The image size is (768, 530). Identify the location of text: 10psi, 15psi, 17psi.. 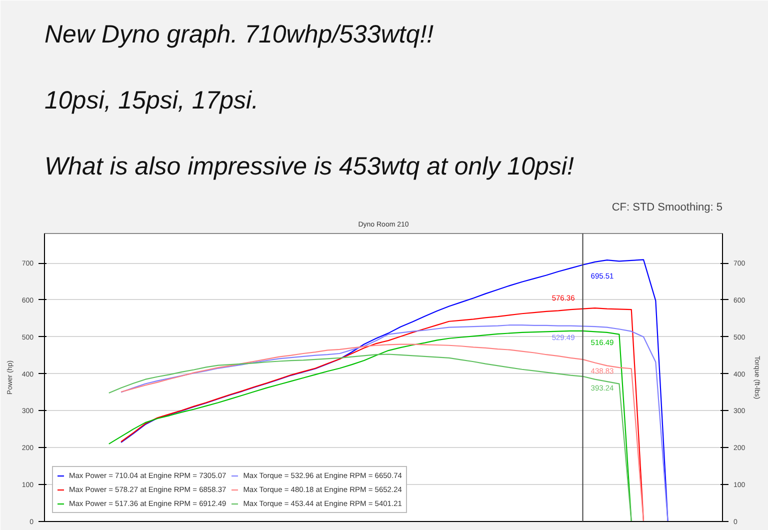
(151, 100).